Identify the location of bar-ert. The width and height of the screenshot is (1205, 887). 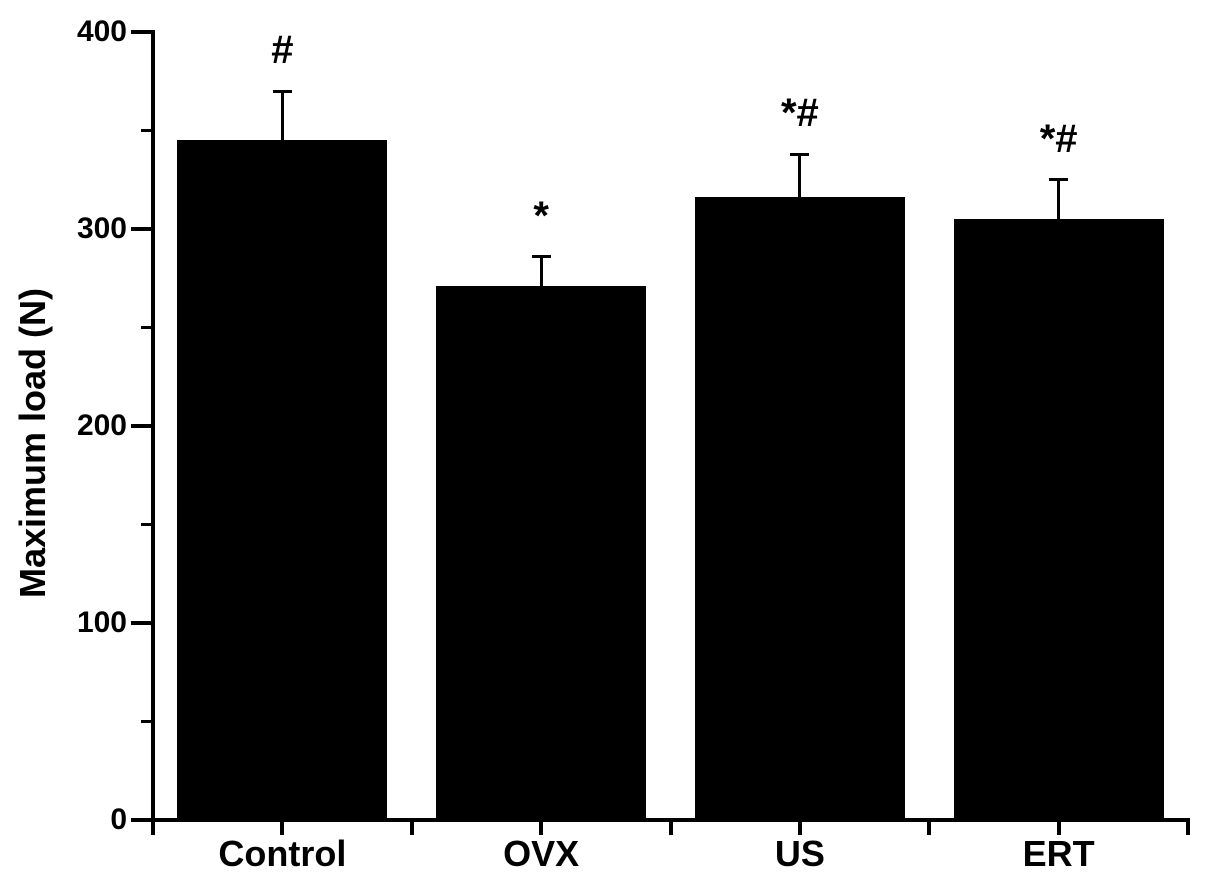
(1058, 519).